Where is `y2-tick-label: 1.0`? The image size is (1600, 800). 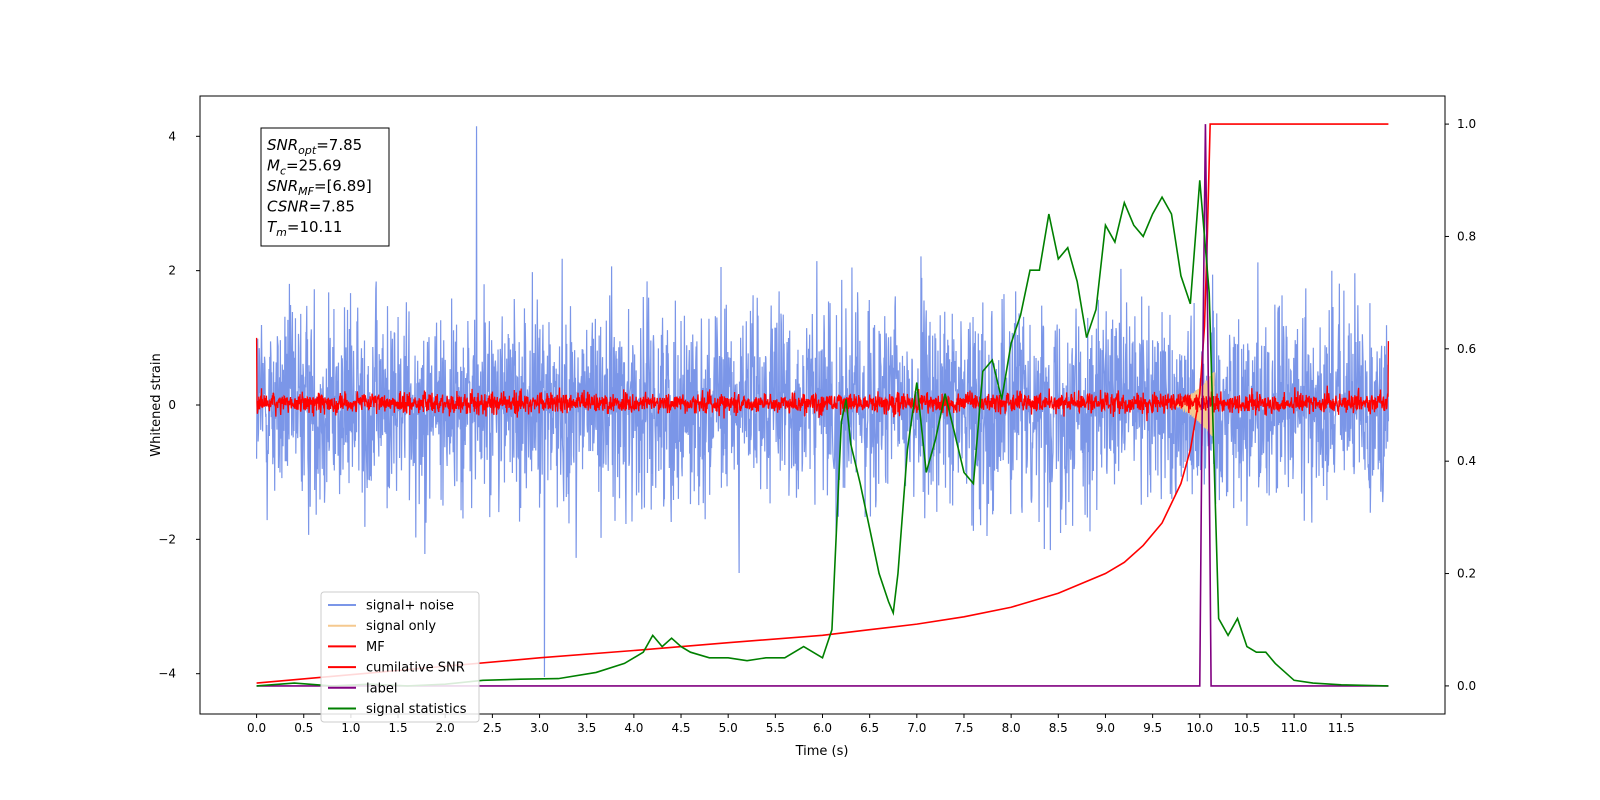 y2-tick-label: 1.0 is located at coordinates (1466, 124).